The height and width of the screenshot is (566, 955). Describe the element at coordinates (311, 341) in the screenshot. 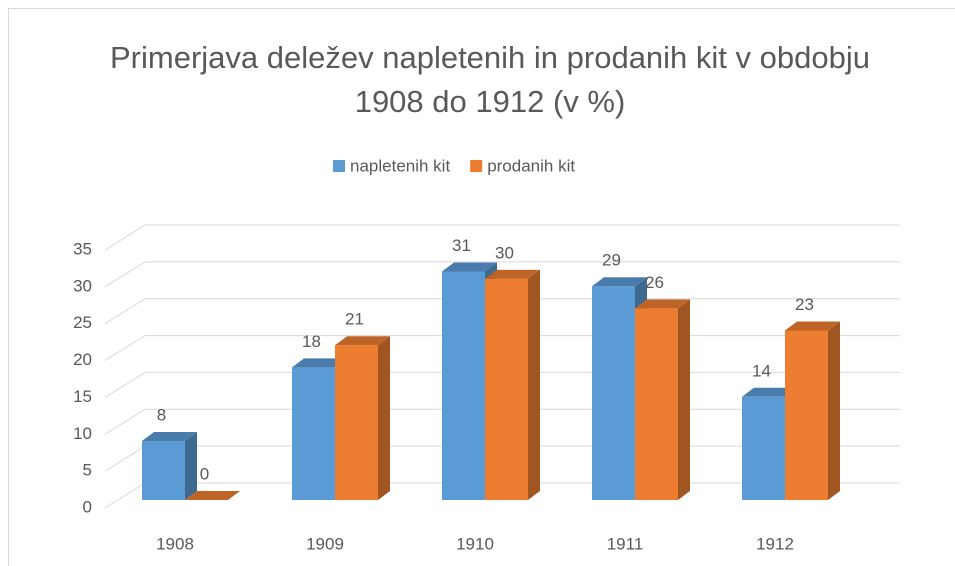

I see `value-label: 18` at that location.